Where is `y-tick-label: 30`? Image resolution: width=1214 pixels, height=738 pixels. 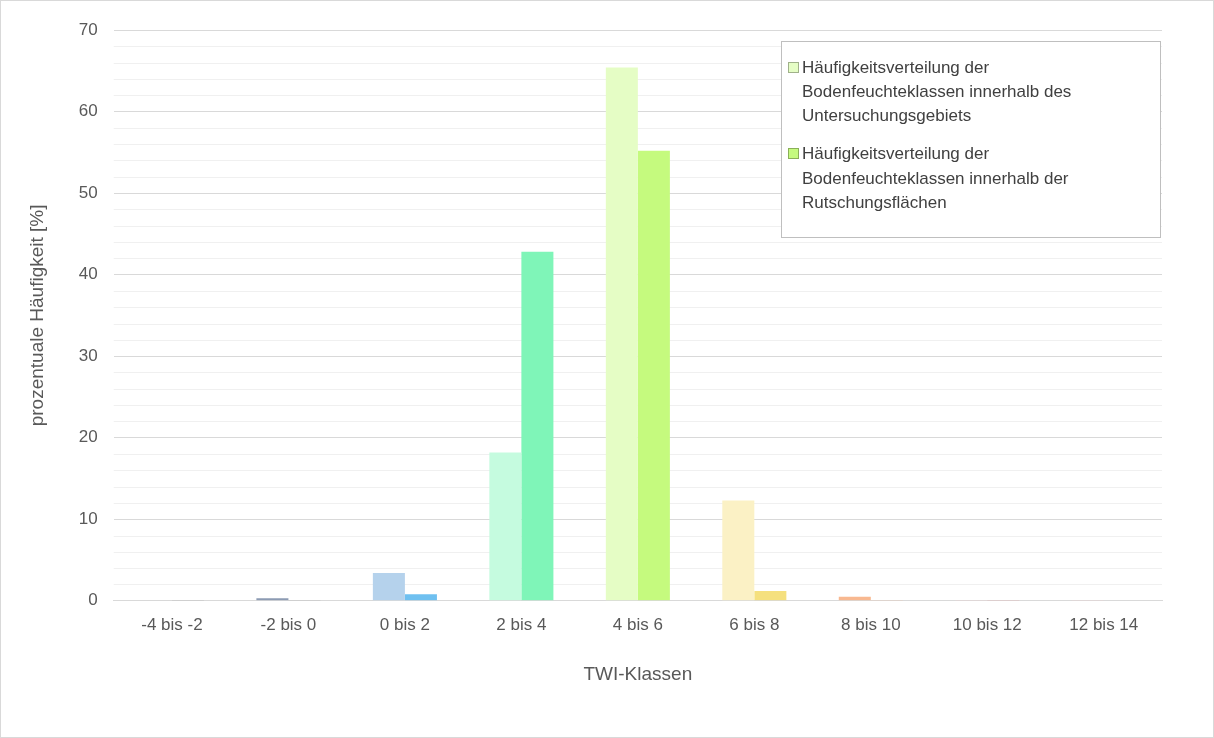
y-tick-label: 30 is located at coordinates (88, 355).